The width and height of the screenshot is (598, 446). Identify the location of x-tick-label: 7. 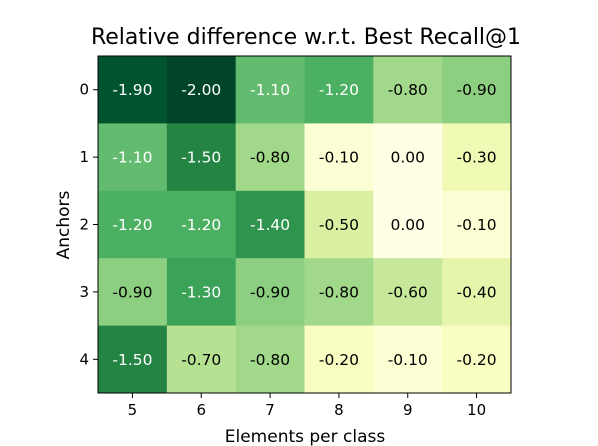
(270, 410).